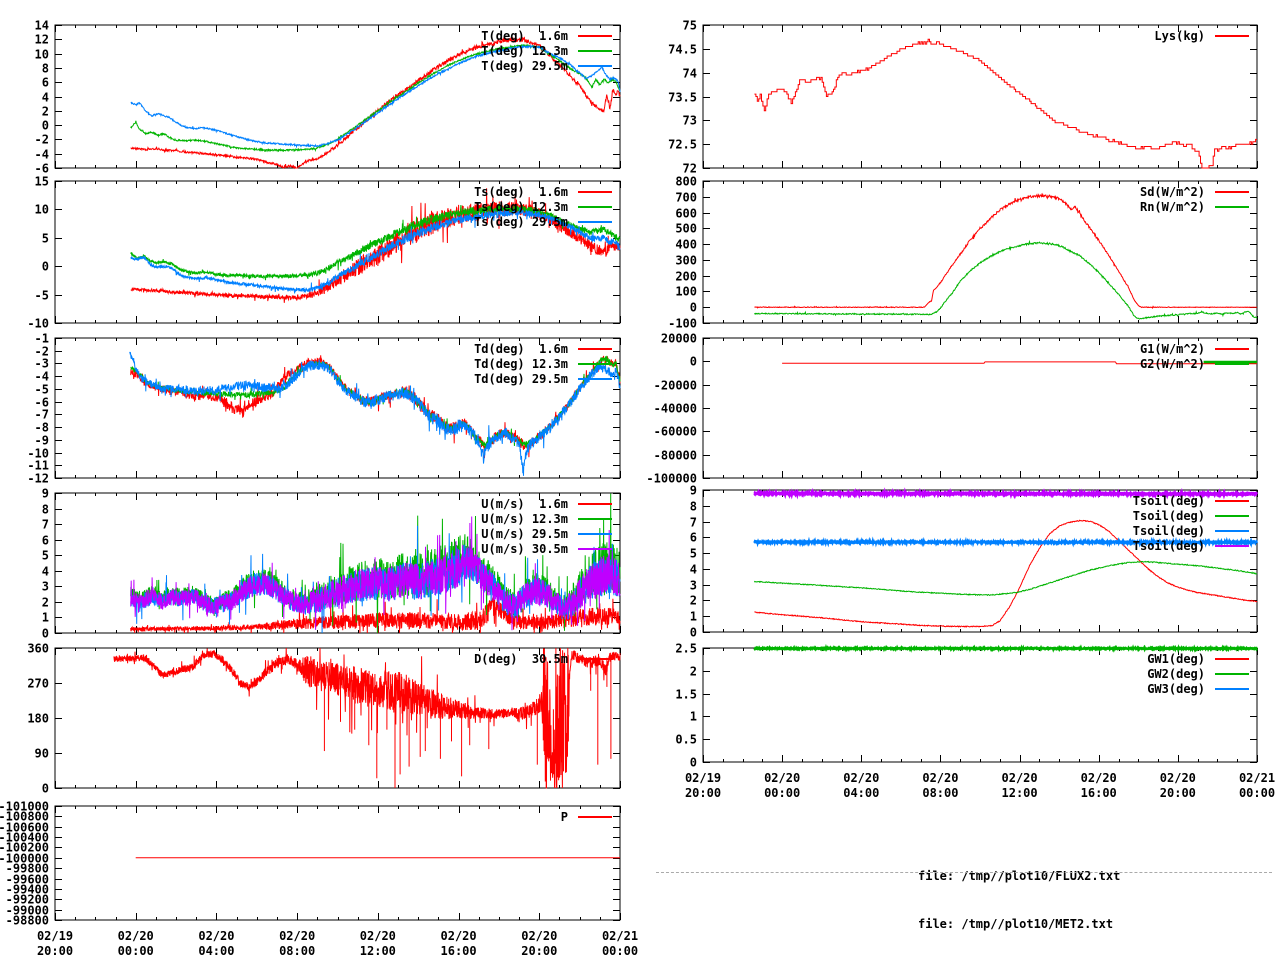  Describe the element at coordinates (524, 35) in the screenshot. I see `legend-label: T(deg) 1.6m` at that location.